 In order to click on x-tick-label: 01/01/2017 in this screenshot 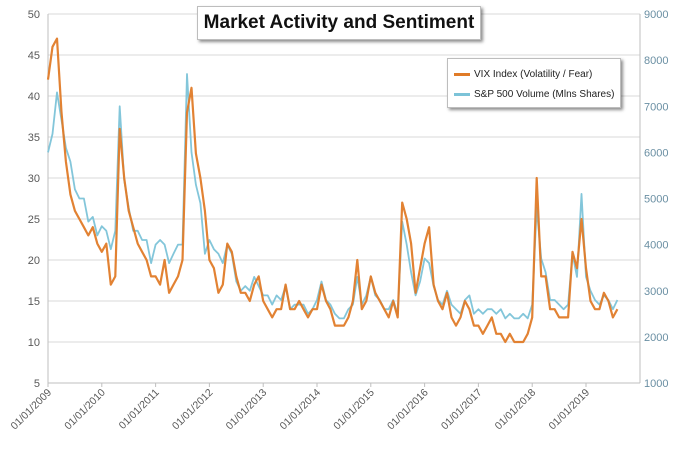, I will do `click(462, 410)`.